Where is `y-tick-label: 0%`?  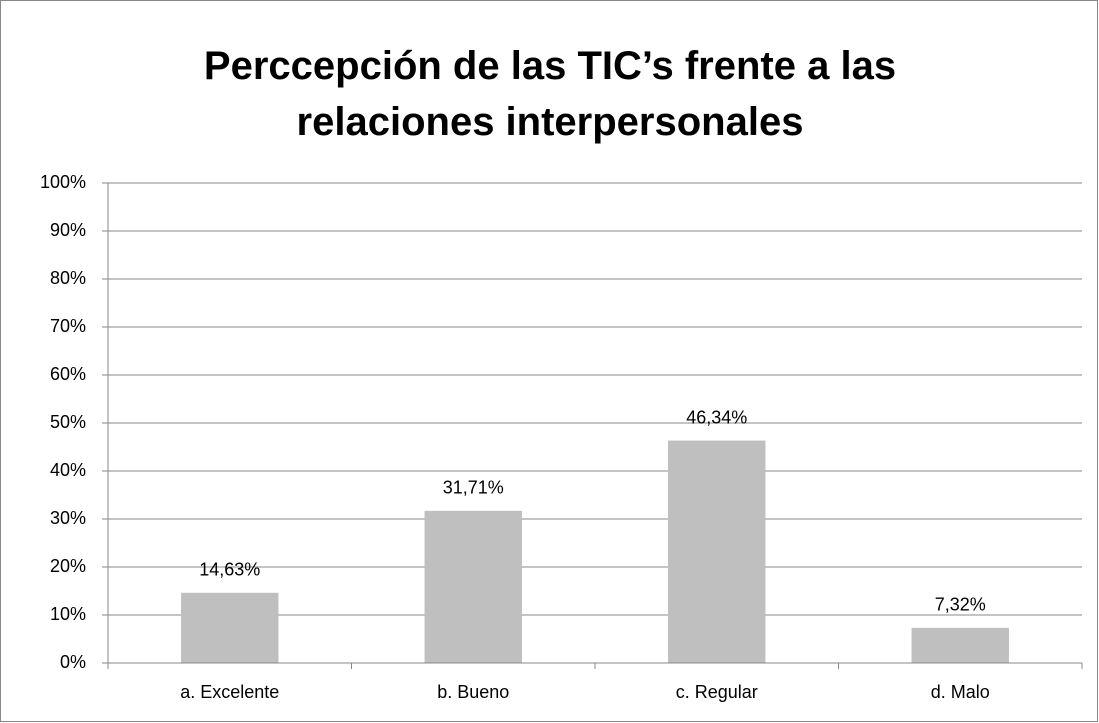
y-tick-label: 0% is located at coordinates (73, 662).